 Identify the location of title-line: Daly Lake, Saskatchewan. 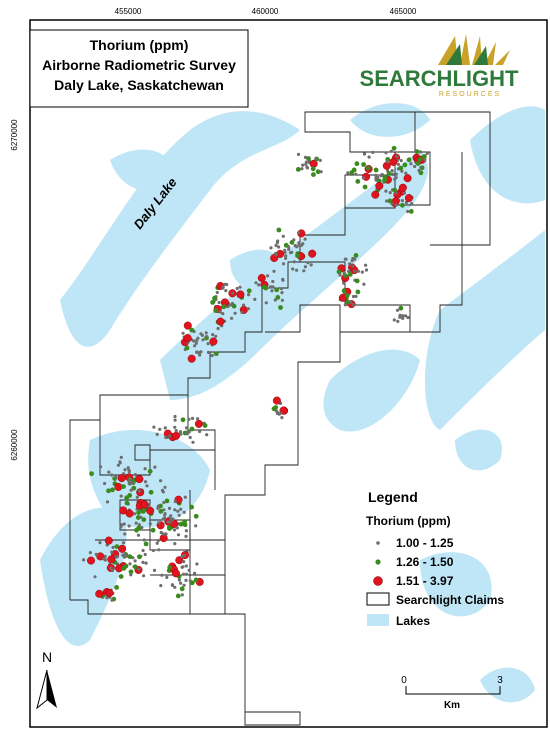
(139, 85).